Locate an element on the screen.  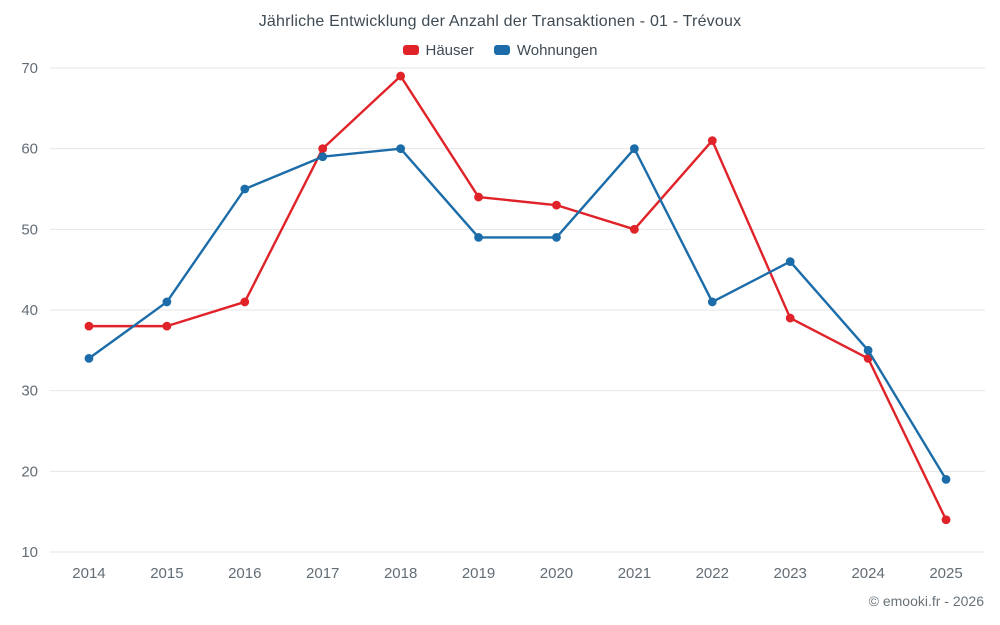
y-axis-tick-label: 30 is located at coordinates (29, 391).